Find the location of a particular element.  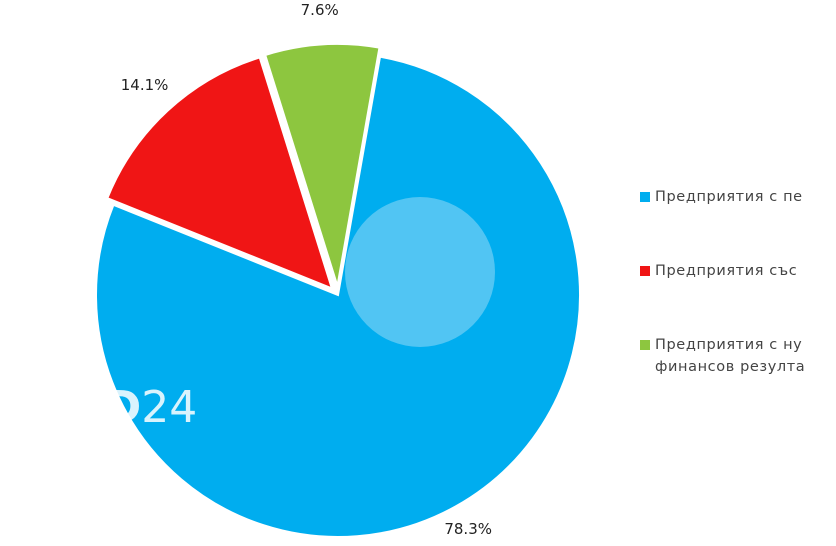

legend-item: Предприятия с ну финансов резулта is located at coordinates (738, 356).